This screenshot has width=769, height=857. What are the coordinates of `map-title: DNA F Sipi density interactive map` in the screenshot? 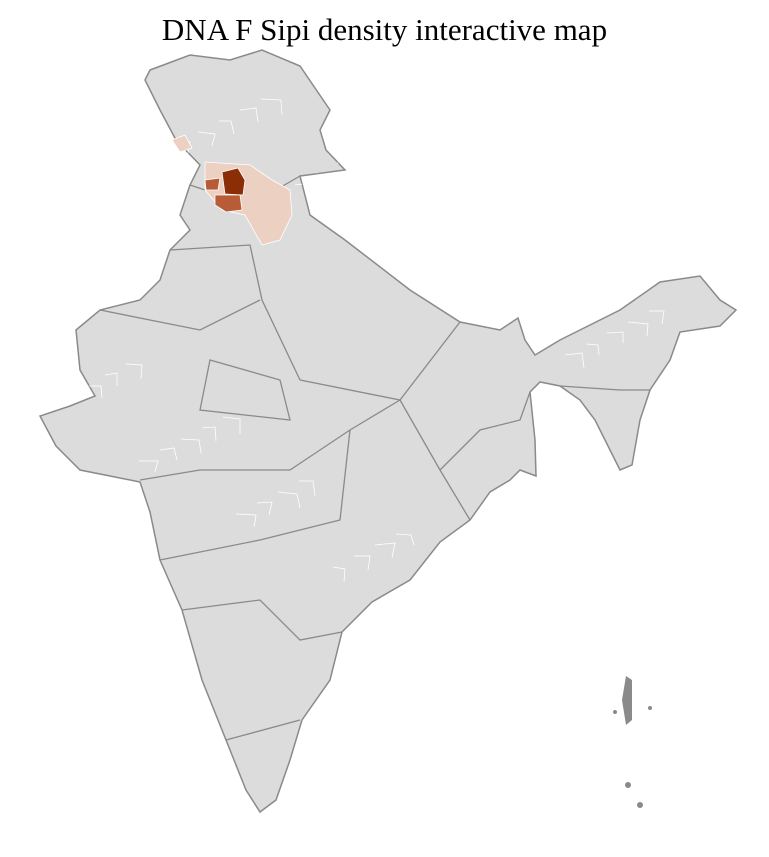 It's located at (384, 29).